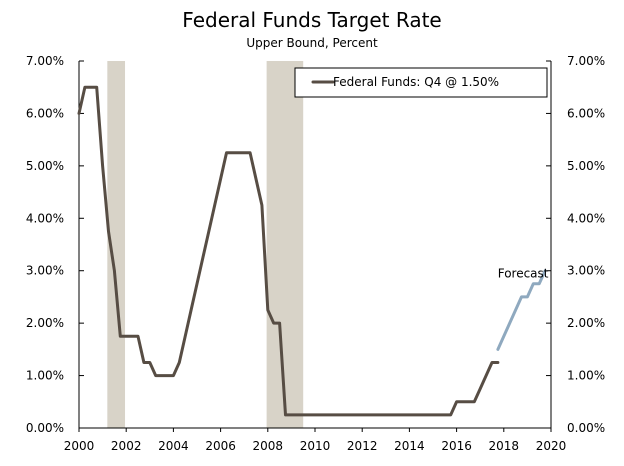  Describe the element at coordinates (268, 446) in the screenshot. I see `x-tick-label: 2008` at that location.